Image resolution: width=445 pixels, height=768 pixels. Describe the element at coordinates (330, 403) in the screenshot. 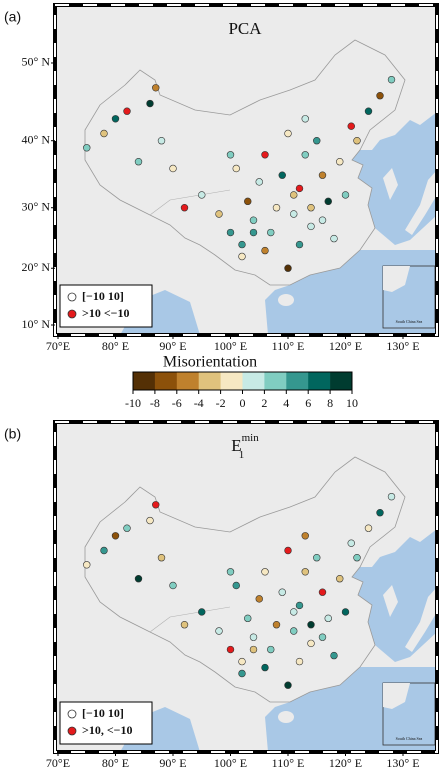

I see `colorbar-tick-label: 8` at that location.